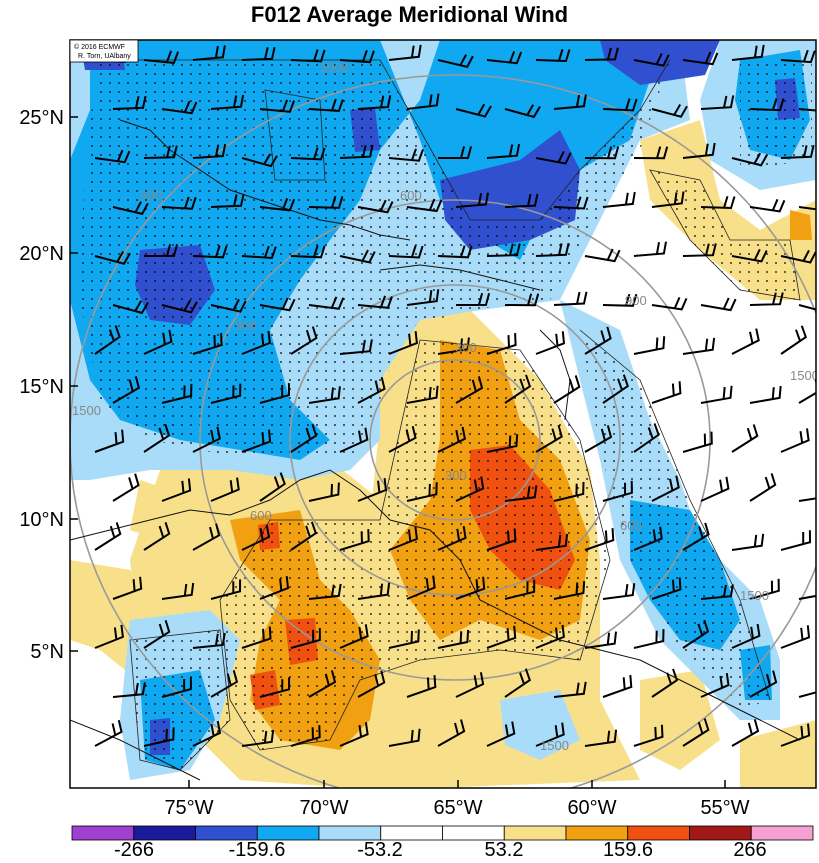 The height and width of the screenshot is (863, 819). Describe the element at coordinates (636, 300) in the screenshot. I see `contour-label-900-east: 900` at that location.